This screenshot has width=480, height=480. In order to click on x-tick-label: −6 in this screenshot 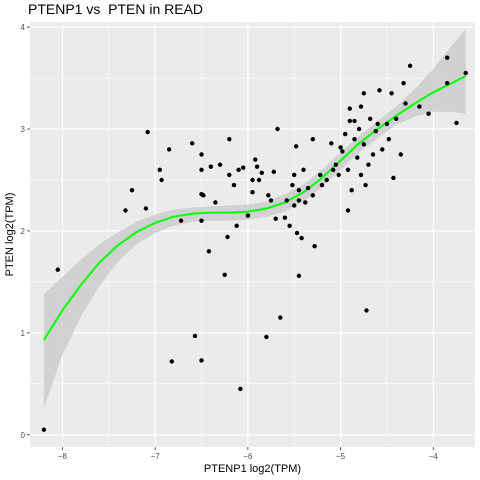, I will do `click(248, 456)`.